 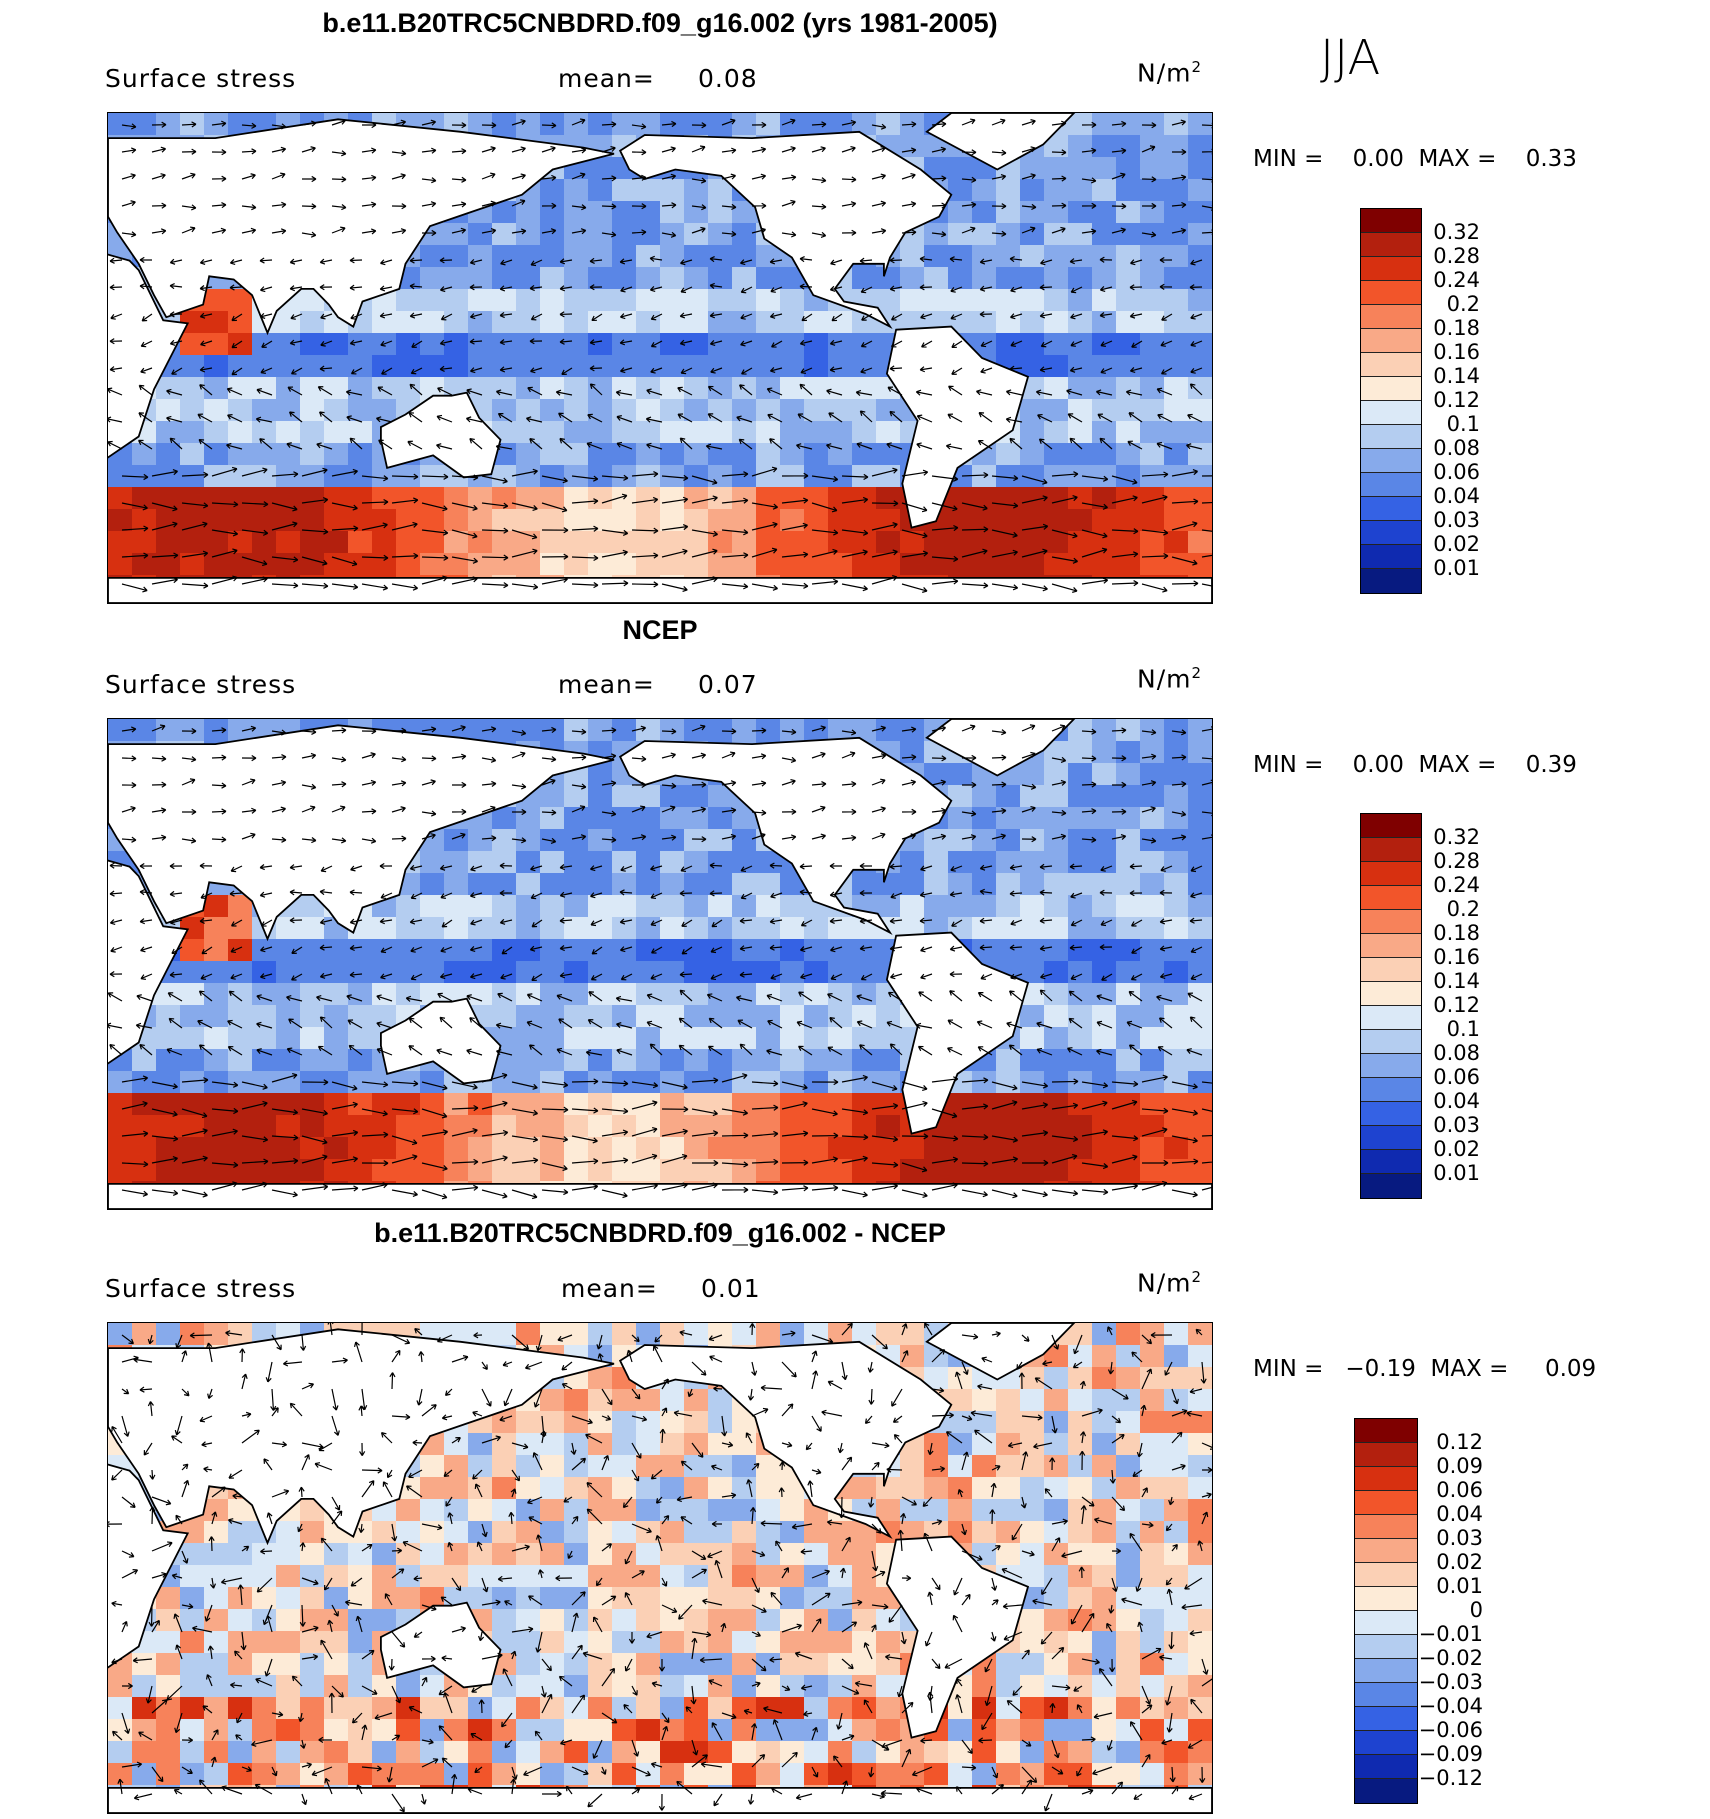 What do you see at coordinates (957, 1637) in the screenshot?
I see `landmass` at bounding box center [957, 1637].